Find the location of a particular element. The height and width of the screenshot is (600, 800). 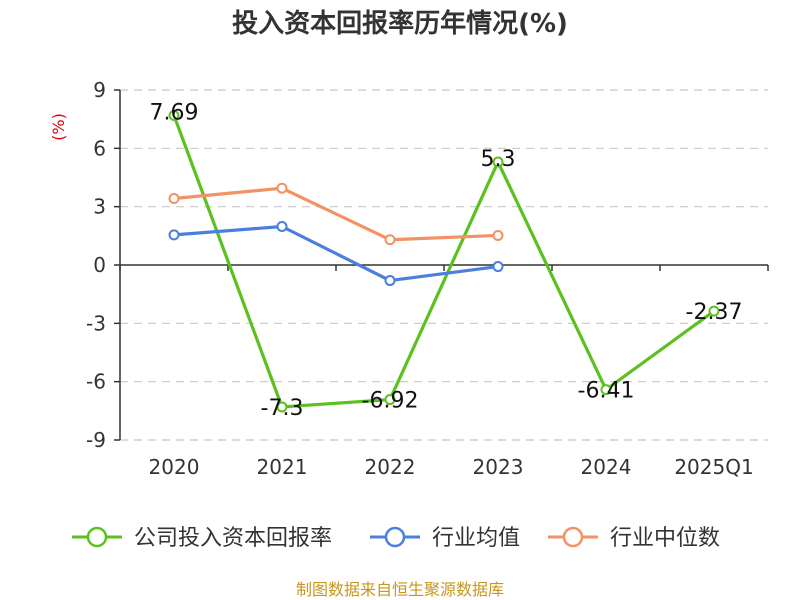

data-label: -6.92 is located at coordinates (390, 401).